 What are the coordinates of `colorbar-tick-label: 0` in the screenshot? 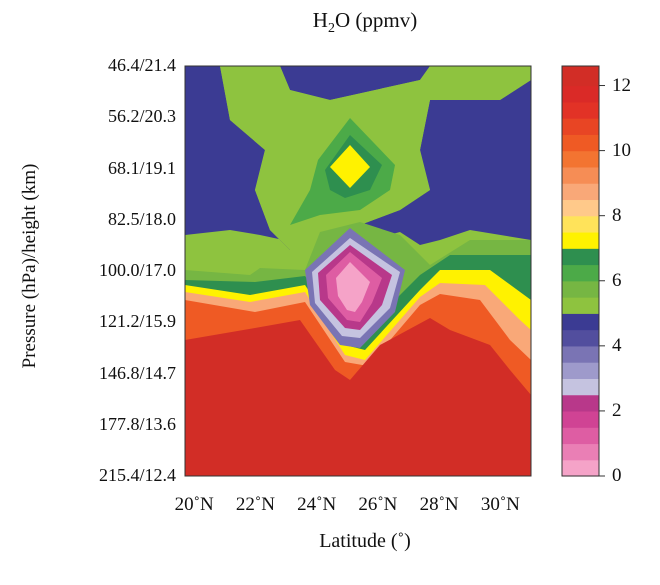 It's located at (617, 475).